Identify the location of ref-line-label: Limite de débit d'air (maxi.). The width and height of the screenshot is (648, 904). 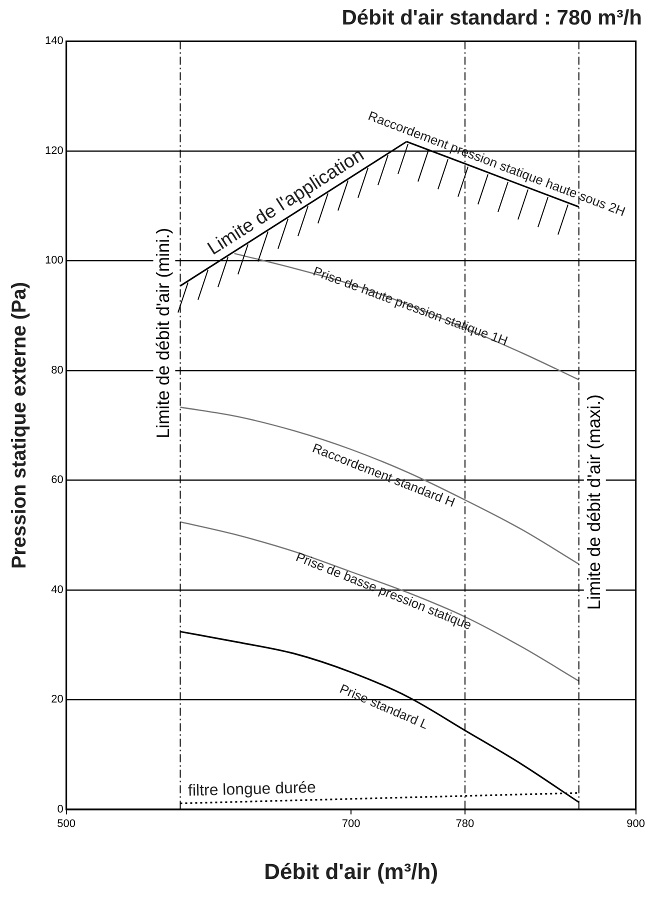
(594, 502).